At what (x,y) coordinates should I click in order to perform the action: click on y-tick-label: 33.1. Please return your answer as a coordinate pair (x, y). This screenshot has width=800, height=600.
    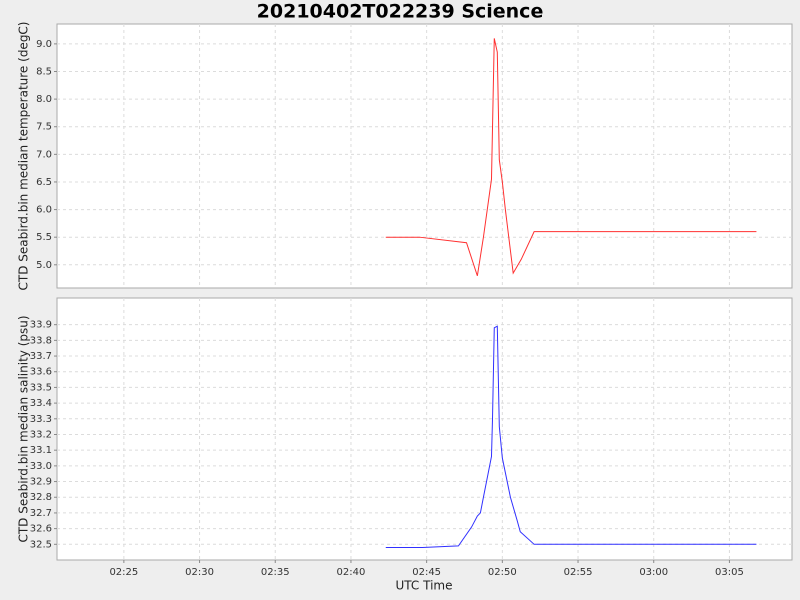
    Looking at the image, I should click on (41, 450).